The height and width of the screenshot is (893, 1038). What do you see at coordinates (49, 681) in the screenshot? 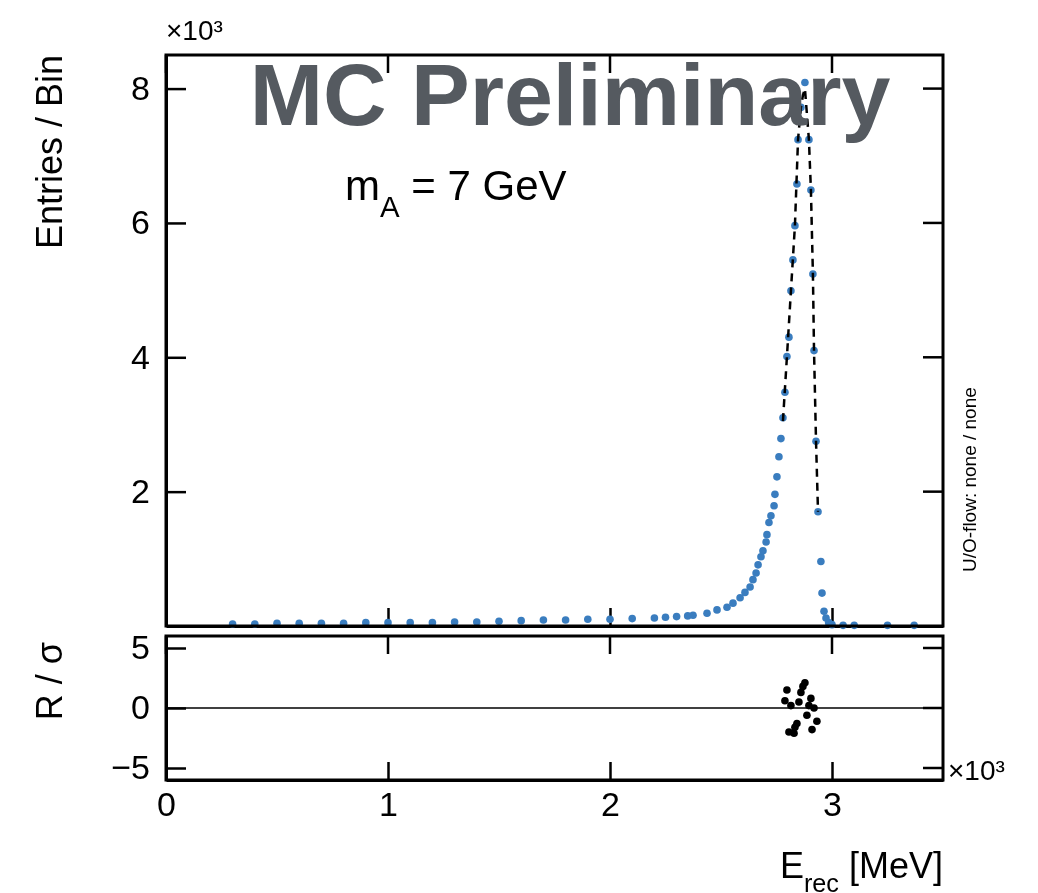
I see `y-axis-title: R / σ` at bounding box center [49, 681].